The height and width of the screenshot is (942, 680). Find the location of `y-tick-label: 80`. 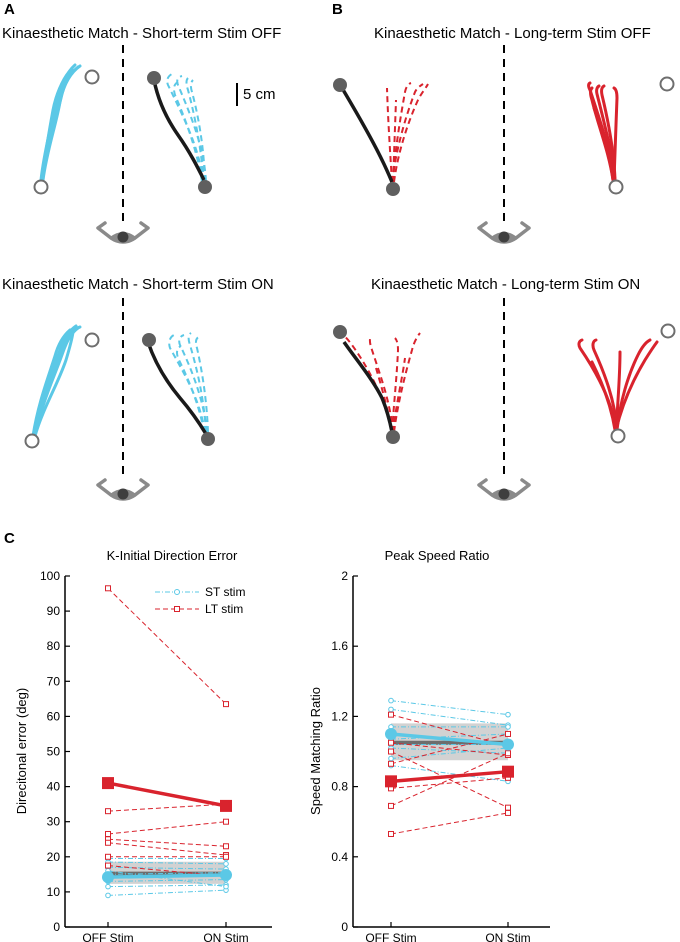

y-tick-label: 80 is located at coordinates (54, 646).